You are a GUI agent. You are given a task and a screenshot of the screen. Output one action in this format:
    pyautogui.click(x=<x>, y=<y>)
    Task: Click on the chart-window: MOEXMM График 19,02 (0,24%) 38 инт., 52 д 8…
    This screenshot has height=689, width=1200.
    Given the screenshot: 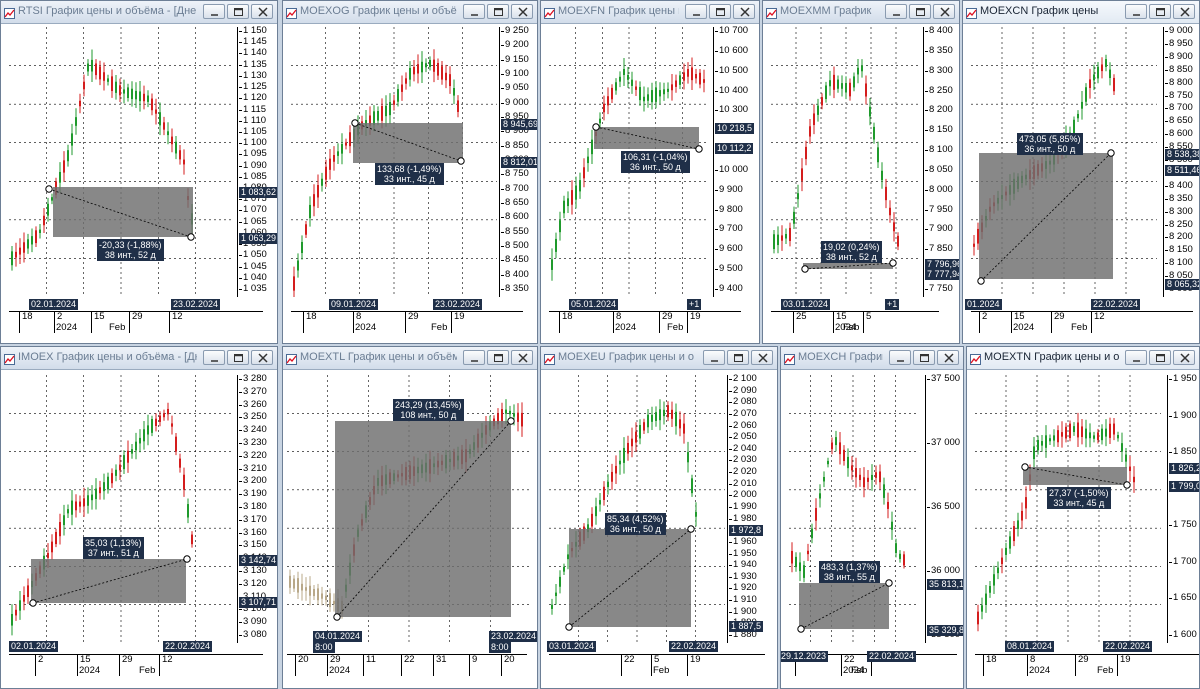 What is the action you would take?
    pyautogui.click(x=861, y=172)
    